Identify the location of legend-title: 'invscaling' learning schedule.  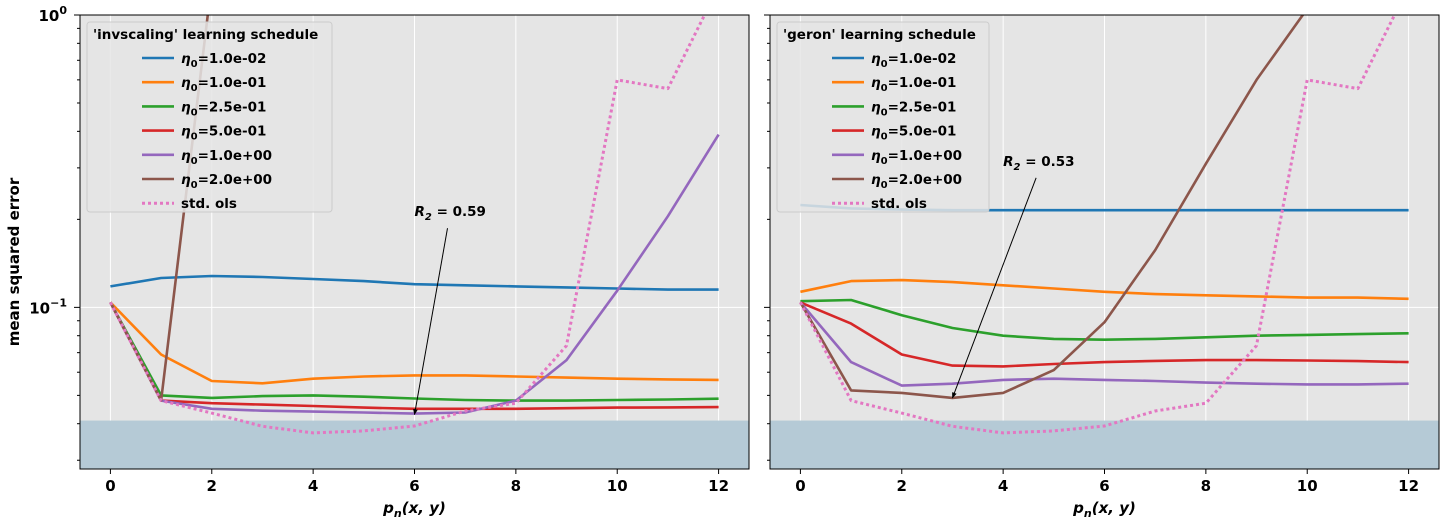
(205, 35).